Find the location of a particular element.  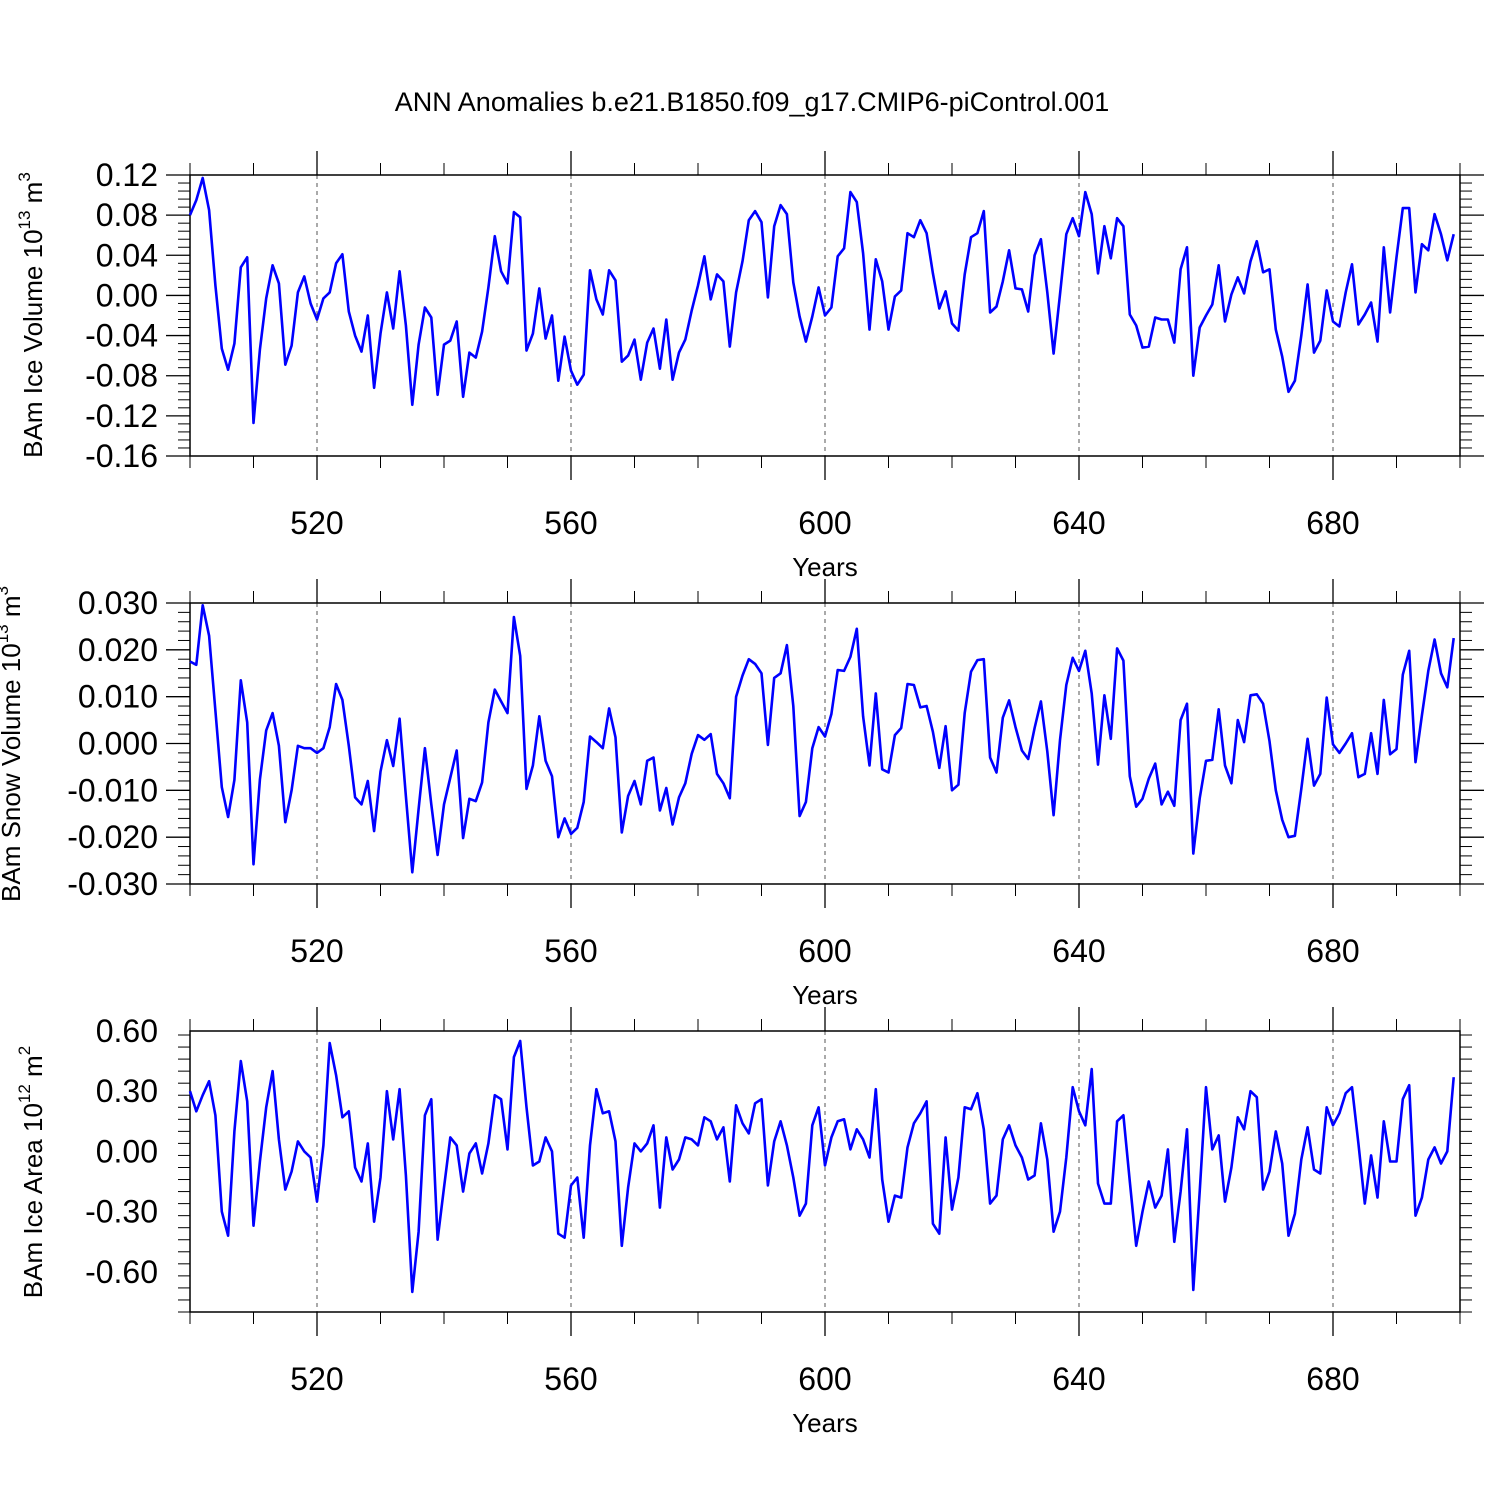

y-axis-title-text: BAm Ice Volume 10 is located at coordinates (33, 343).